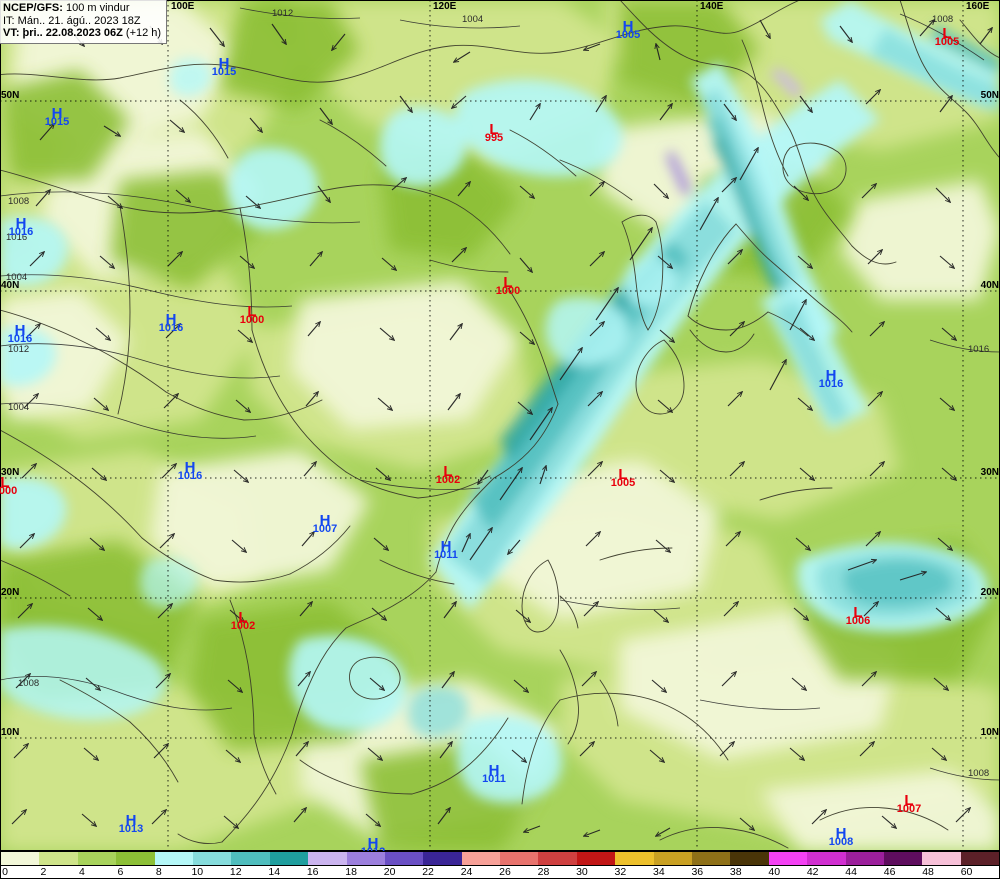  I want to click on latitude-label-right: 20N, so click(989, 592).